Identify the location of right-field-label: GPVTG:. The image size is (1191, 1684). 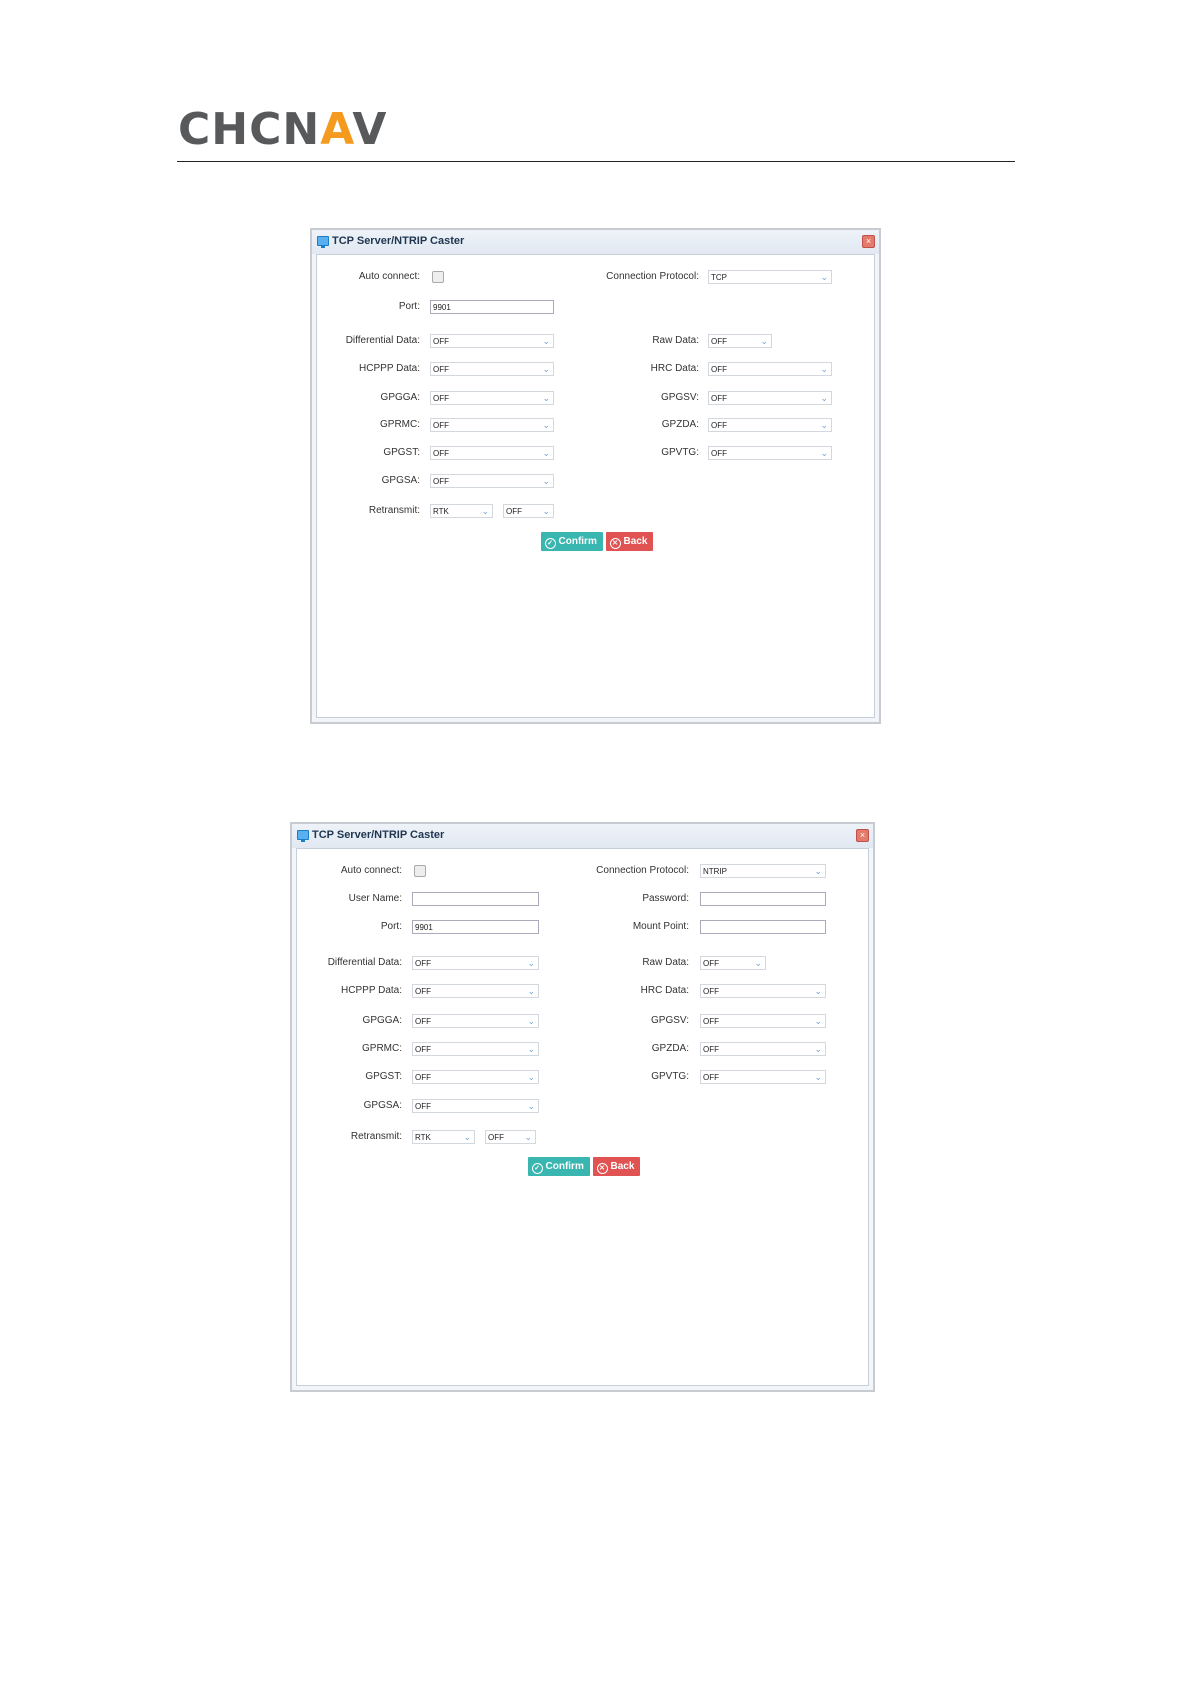
(680, 452).